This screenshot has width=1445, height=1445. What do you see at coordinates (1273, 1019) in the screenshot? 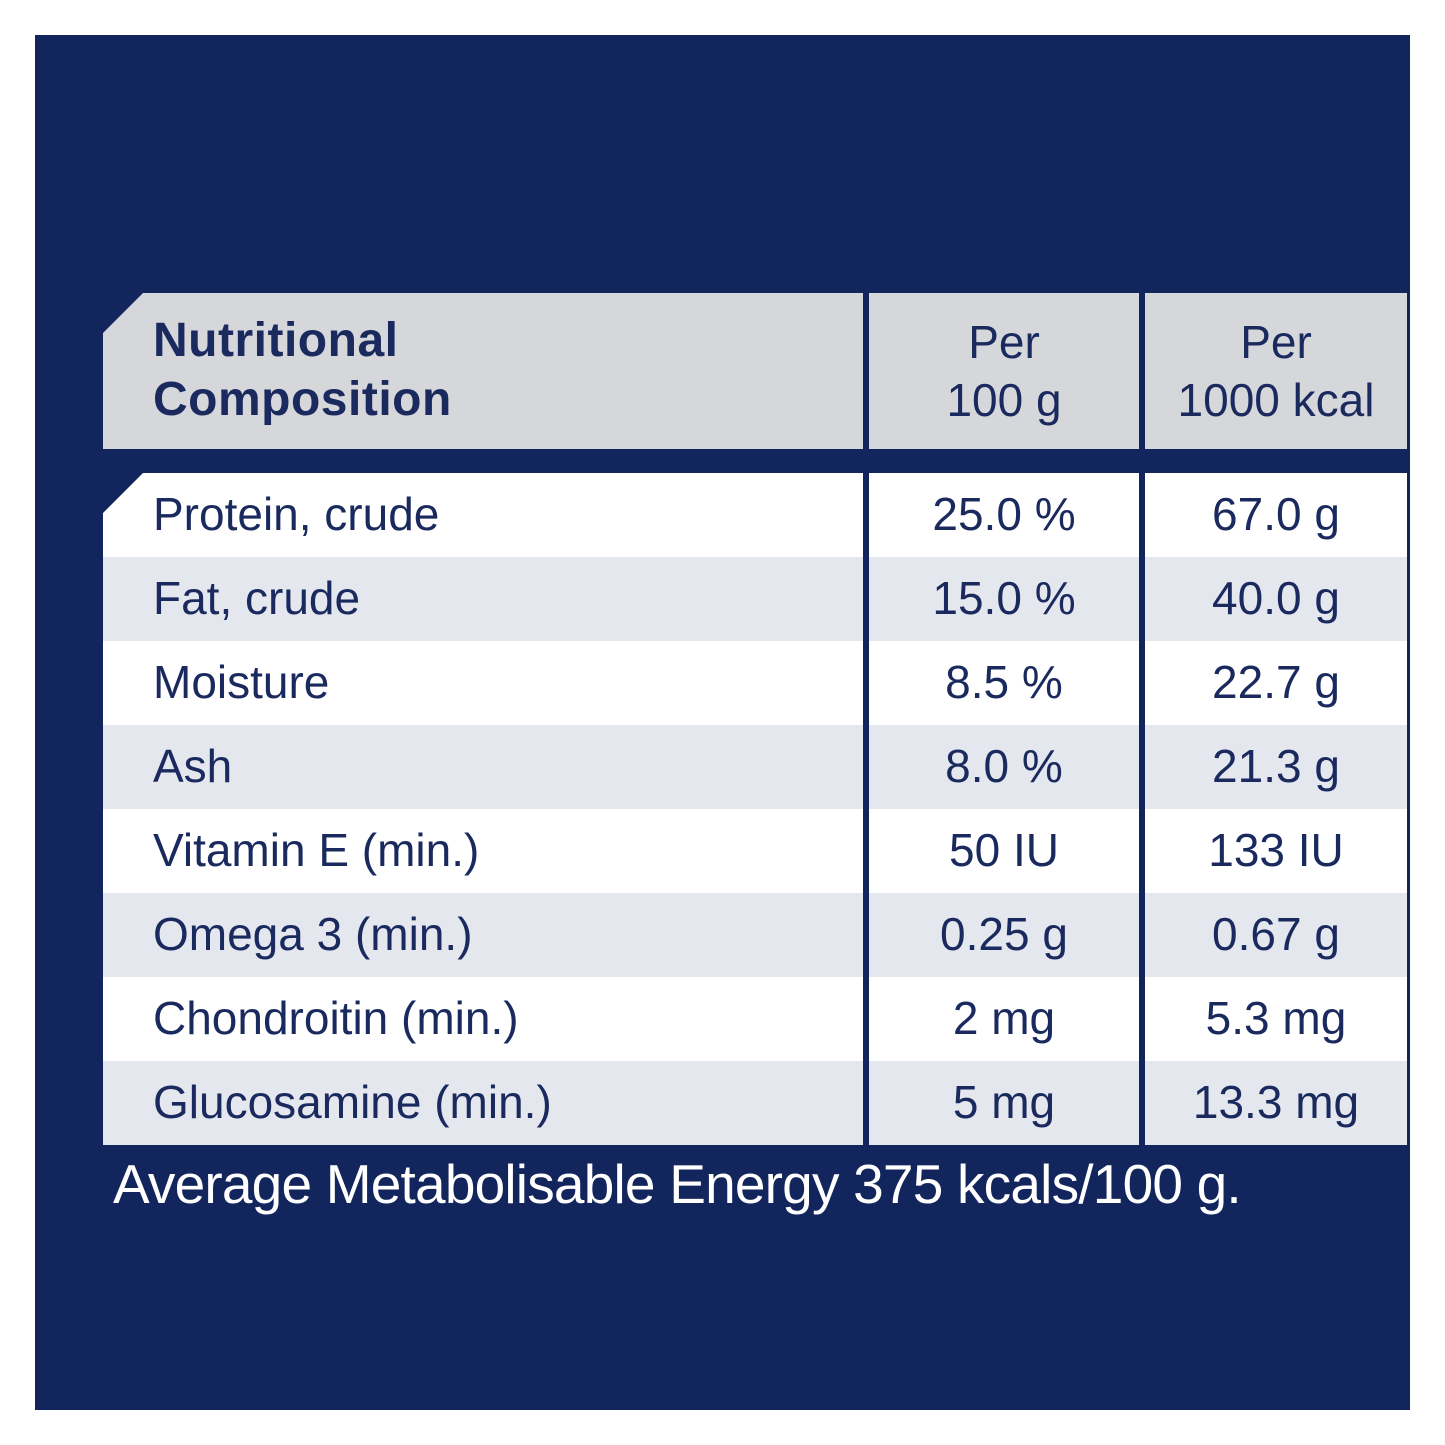
I see `per-1000kcal-value: 5.3 mg` at bounding box center [1273, 1019].